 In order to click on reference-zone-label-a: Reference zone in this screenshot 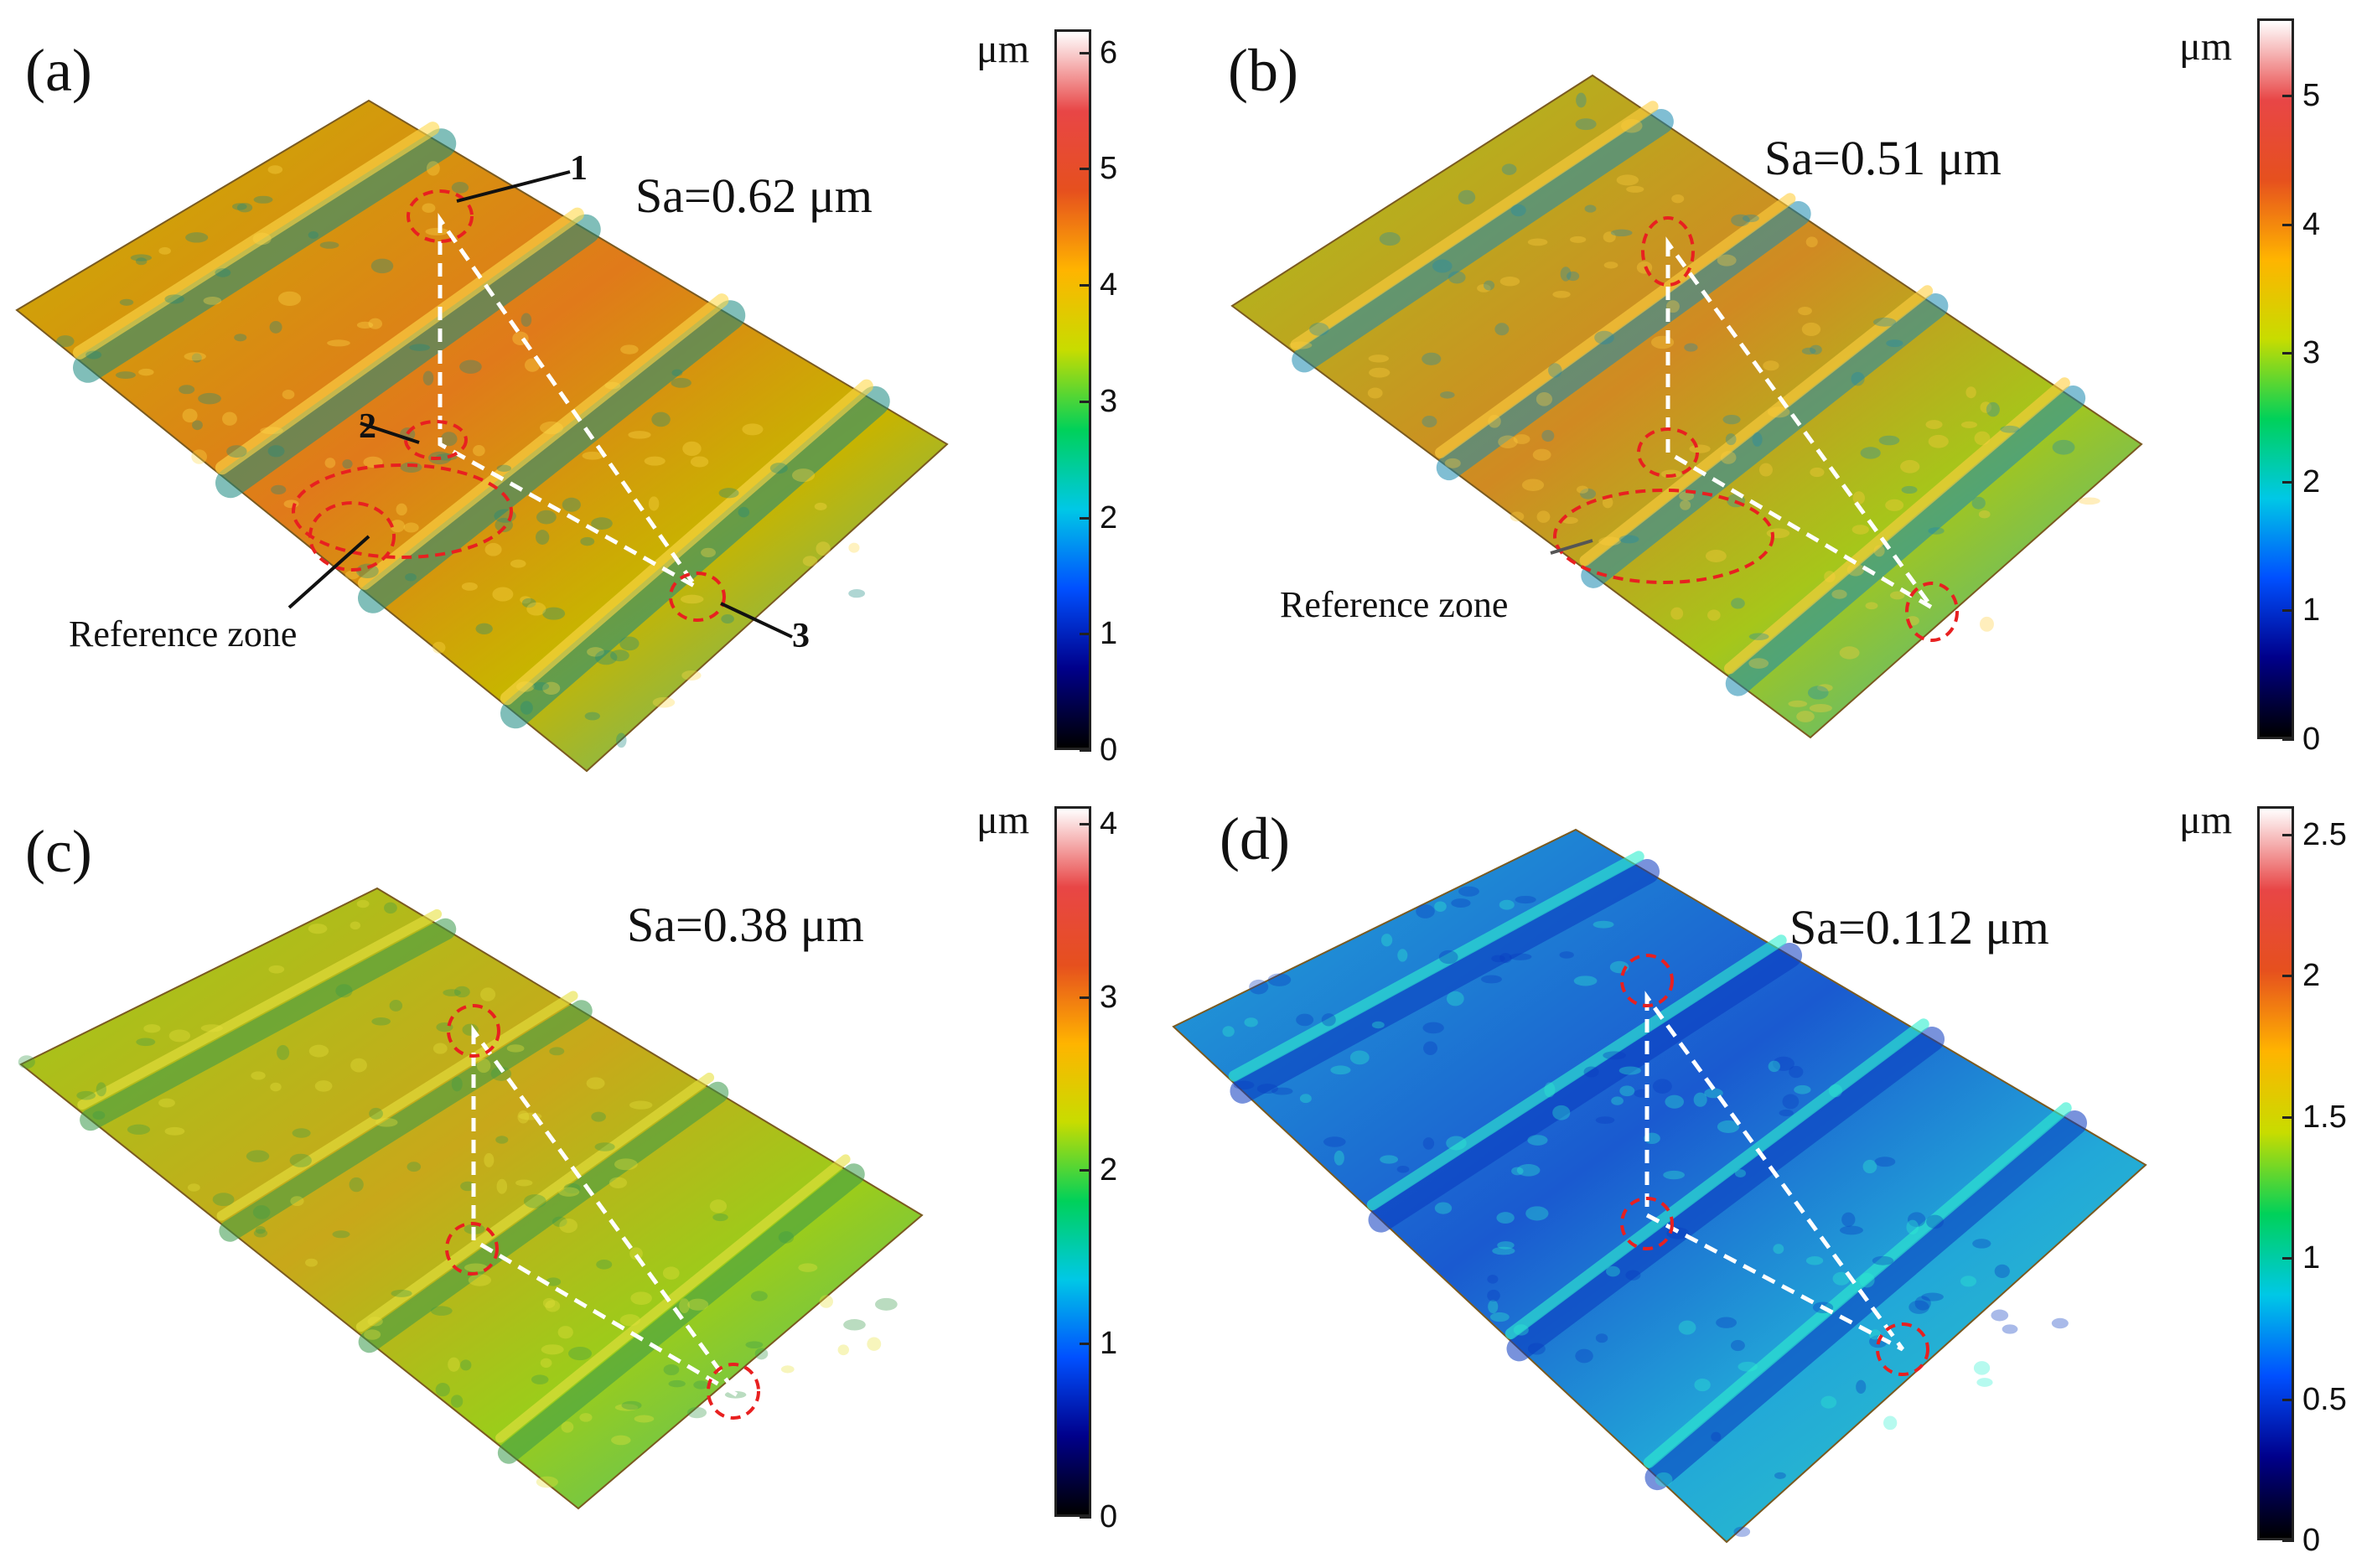, I will do `click(184, 634)`.